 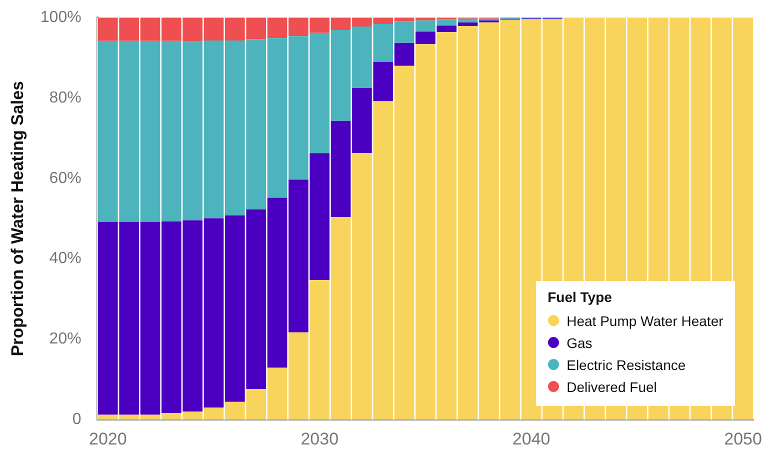 What do you see at coordinates (531, 438) in the screenshot?
I see `x-tick-label: 2040` at bounding box center [531, 438].